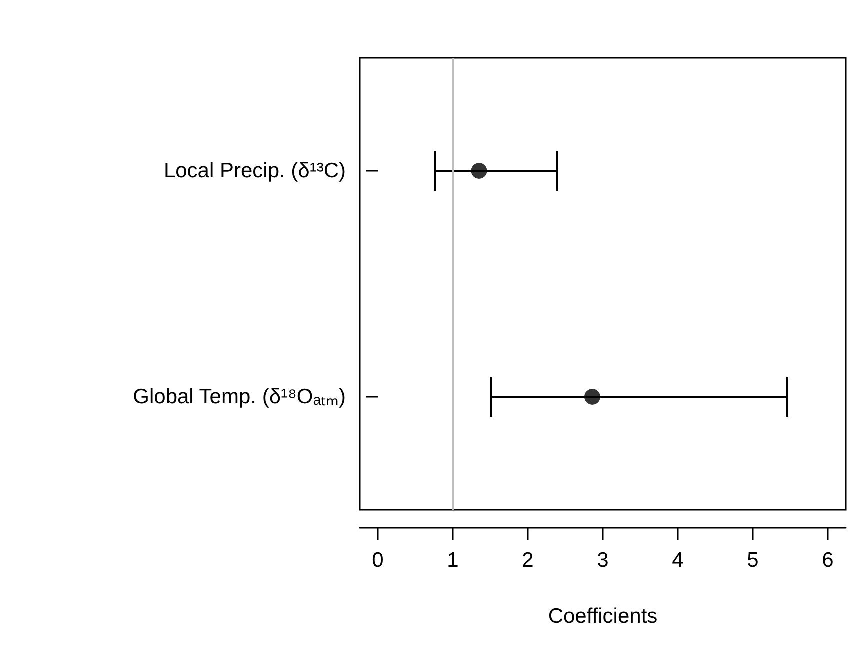 This screenshot has height=668, width=868. I want to click on x-tick-label: 3, so click(603, 560).